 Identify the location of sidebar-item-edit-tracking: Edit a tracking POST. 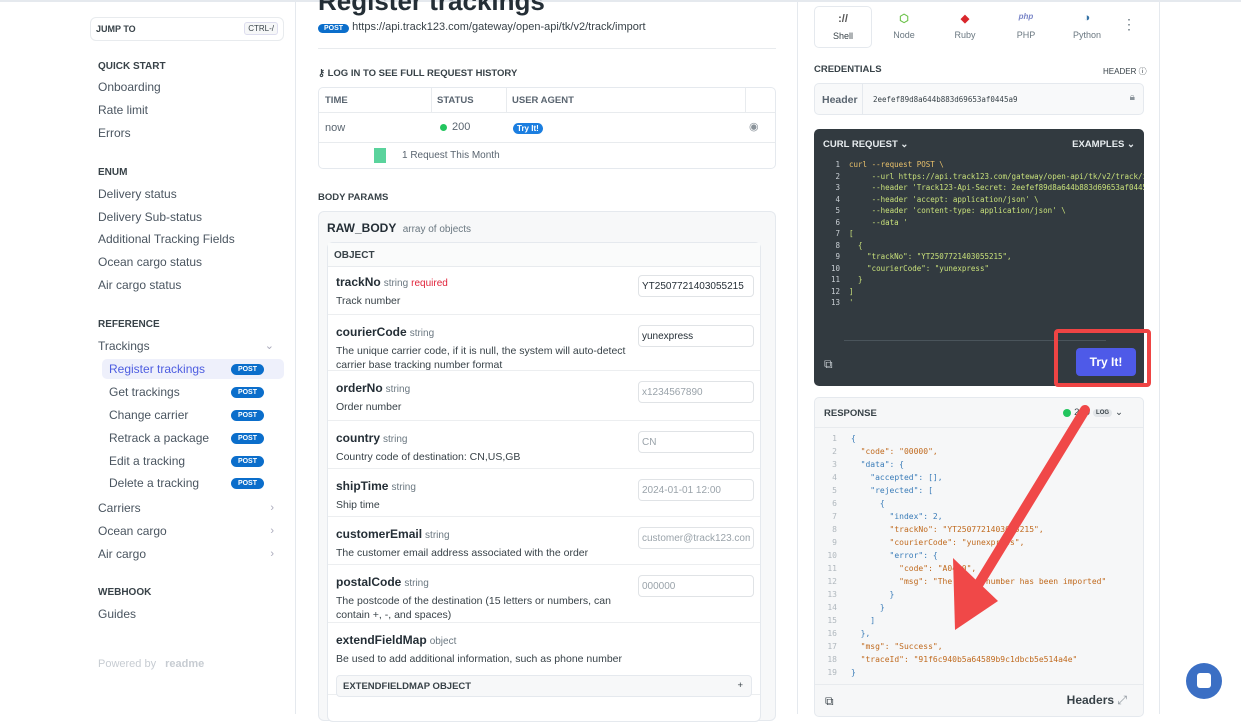
(193, 461).